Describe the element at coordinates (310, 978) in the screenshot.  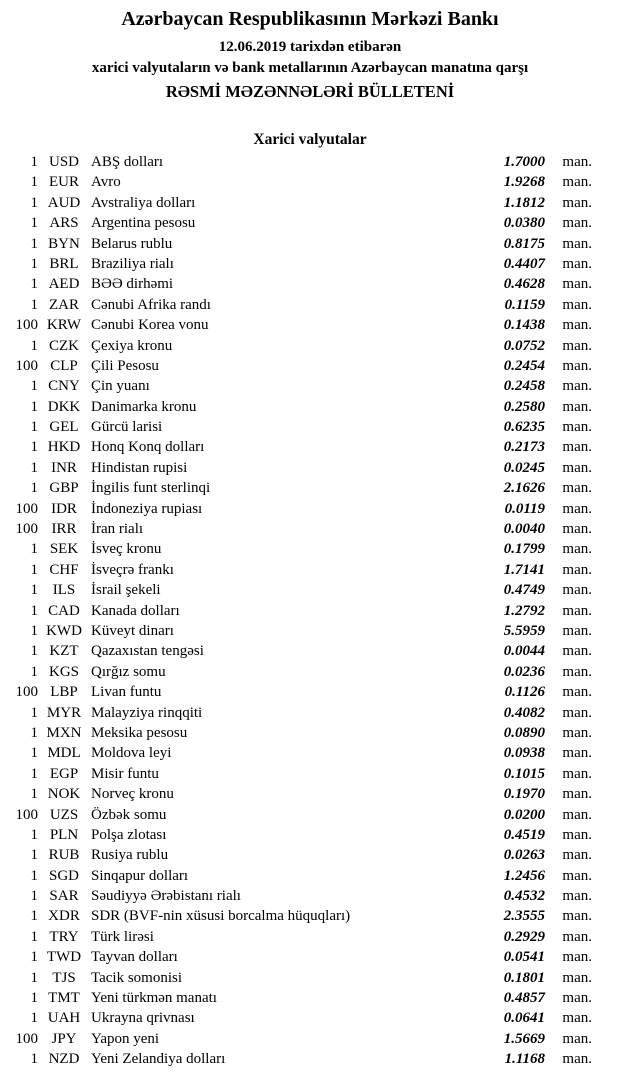
I see `table-row: 1 TJS Tacik somonisi 0.1801 man.` at that location.